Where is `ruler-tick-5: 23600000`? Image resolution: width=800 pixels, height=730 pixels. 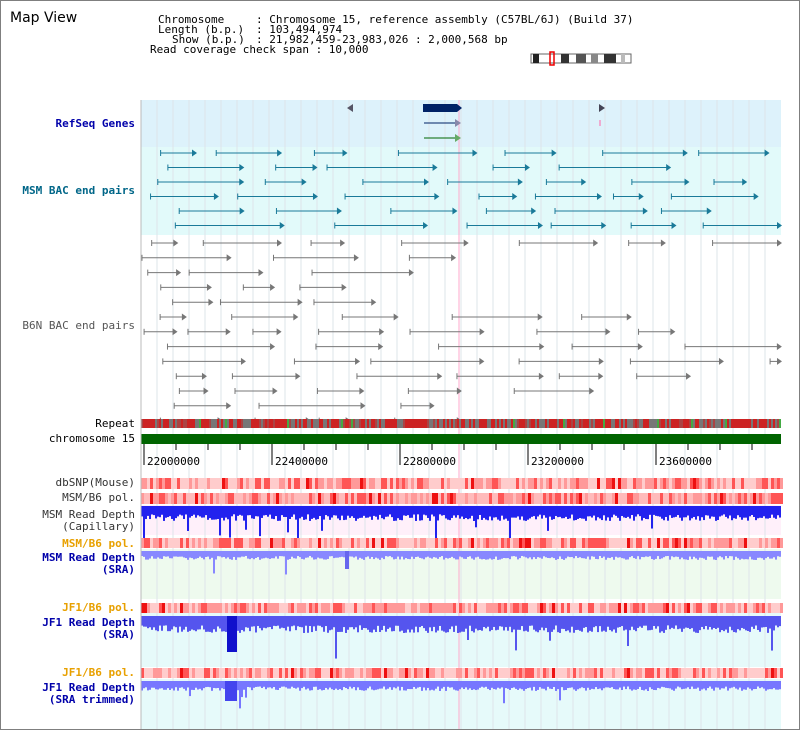
ruler-tick-5: 23600000 is located at coordinates (685, 461).